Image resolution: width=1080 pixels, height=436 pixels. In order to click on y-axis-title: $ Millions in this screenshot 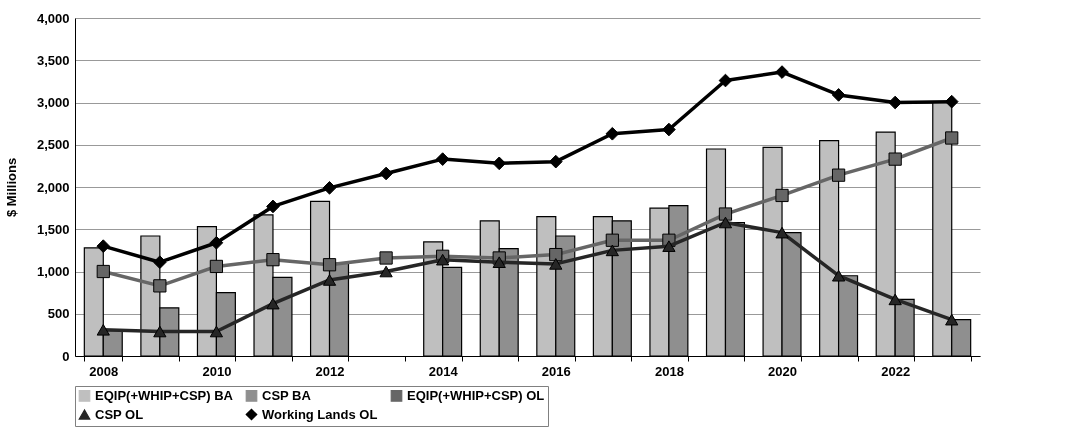, I will do `click(11, 187)`.